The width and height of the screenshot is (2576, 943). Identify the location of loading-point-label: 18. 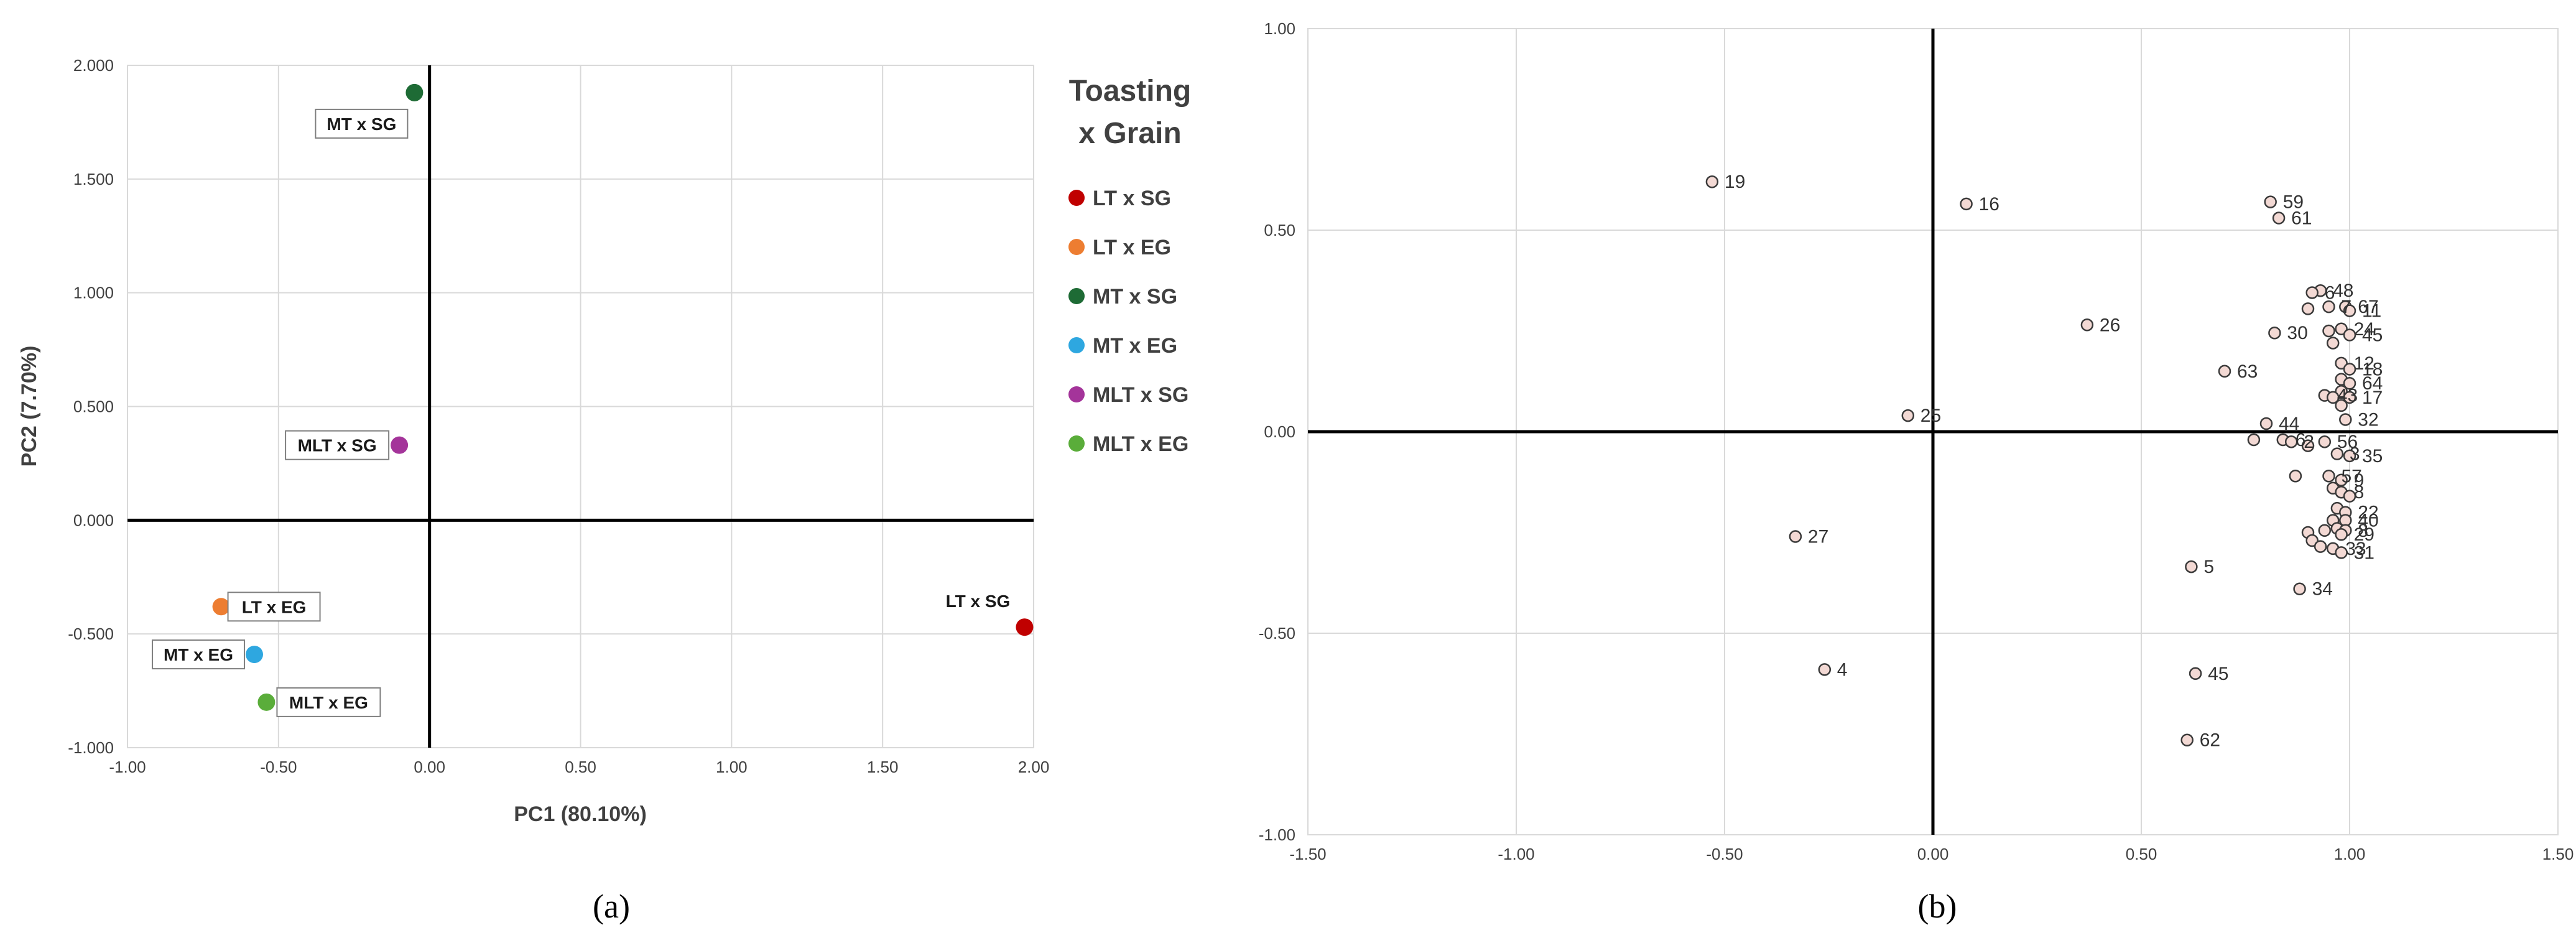
(2373, 370).